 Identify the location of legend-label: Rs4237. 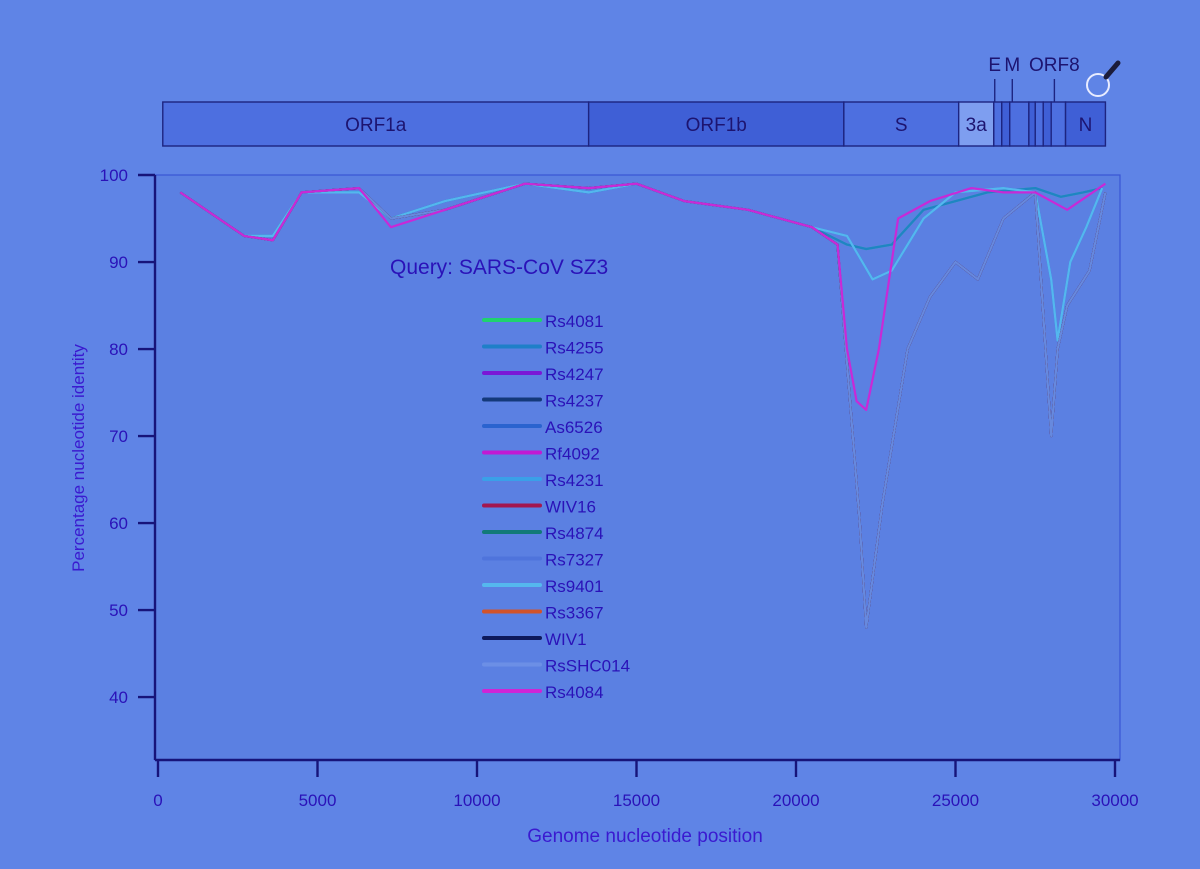
(574, 401).